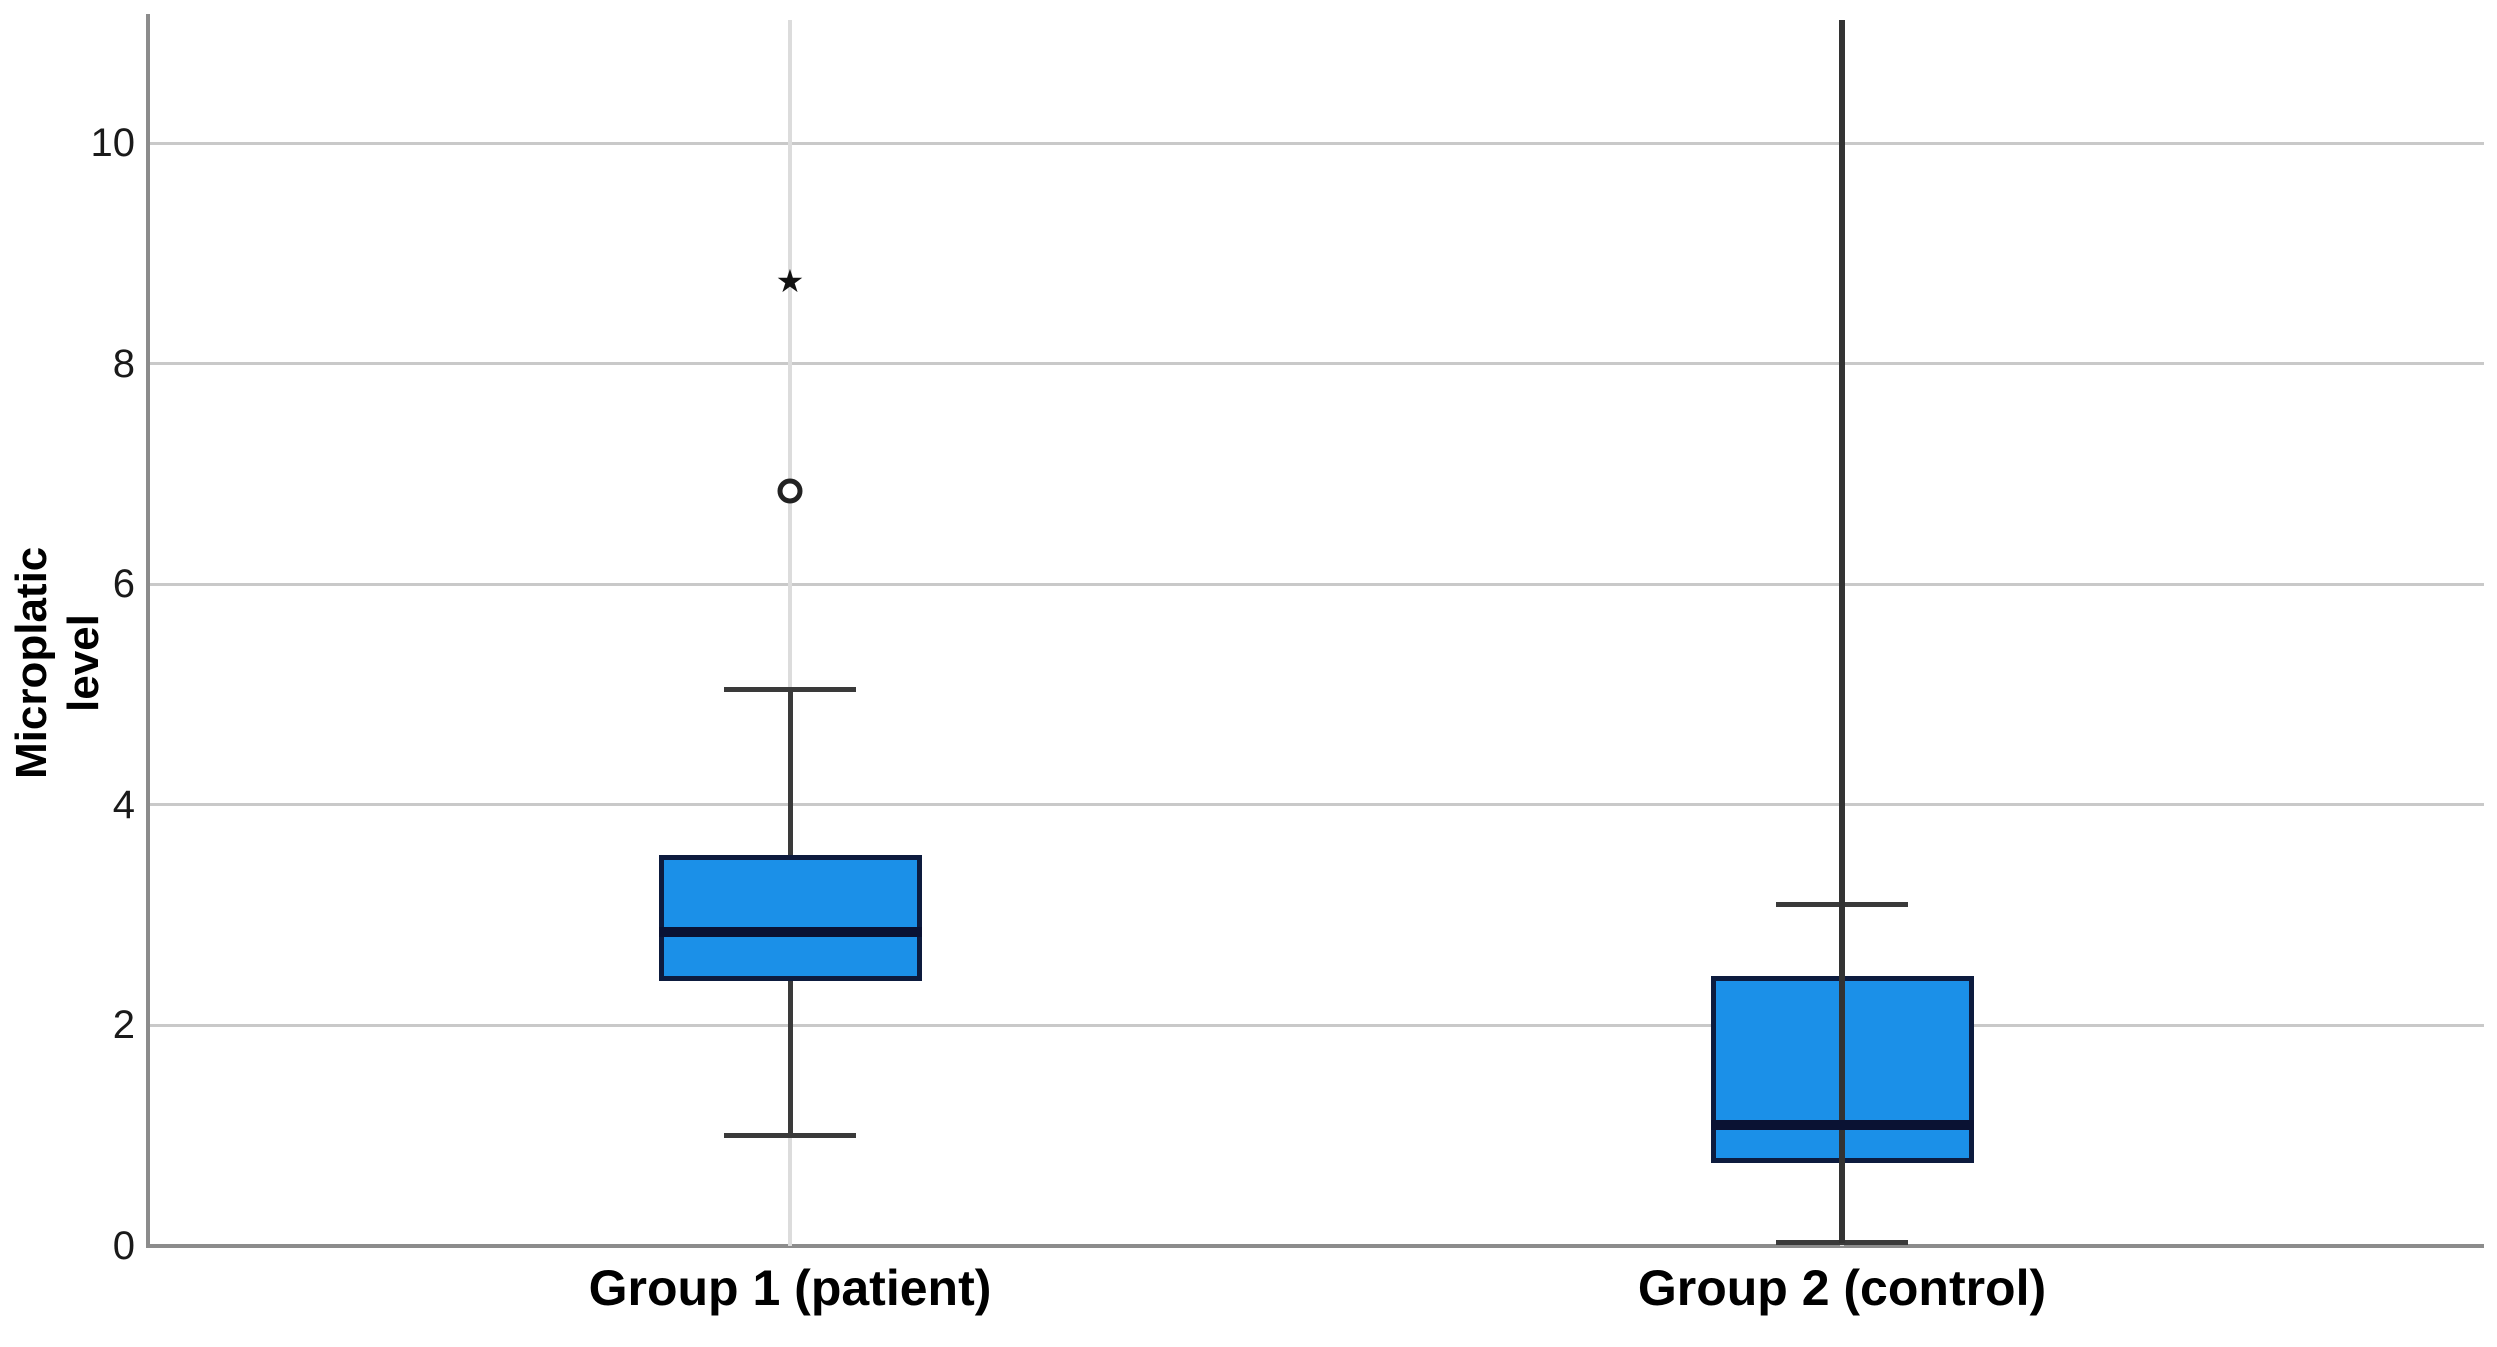 This screenshot has width=2497, height=1347. I want to click on category-label: Group 1 (patient), so click(790, 1288).